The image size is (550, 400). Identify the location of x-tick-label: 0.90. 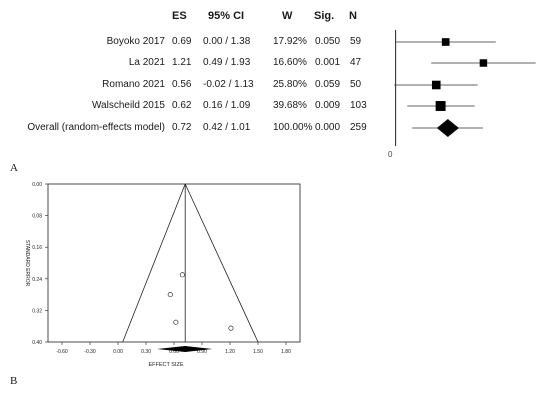
(202, 352).